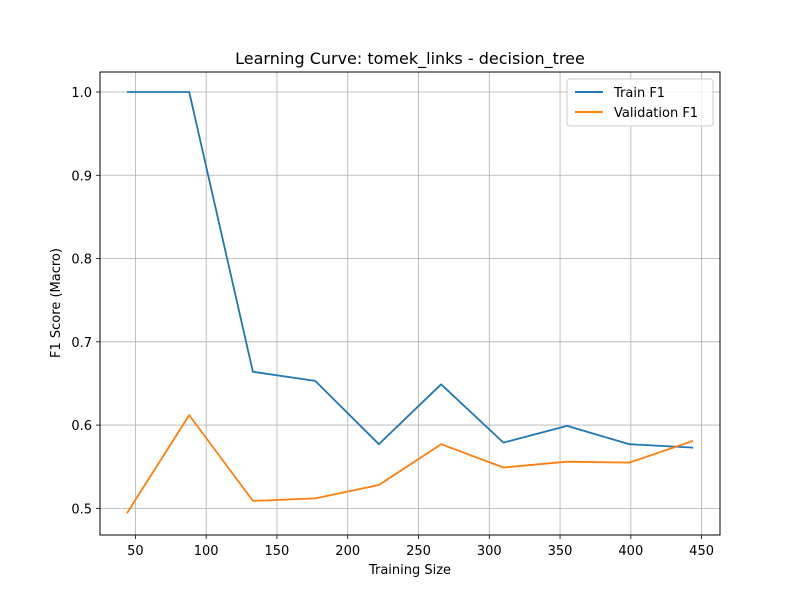 The width and height of the screenshot is (800, 600). Describe the element at coordinates (206, 551) in the screenshot. I see `x-tick-label: 100` at that location.